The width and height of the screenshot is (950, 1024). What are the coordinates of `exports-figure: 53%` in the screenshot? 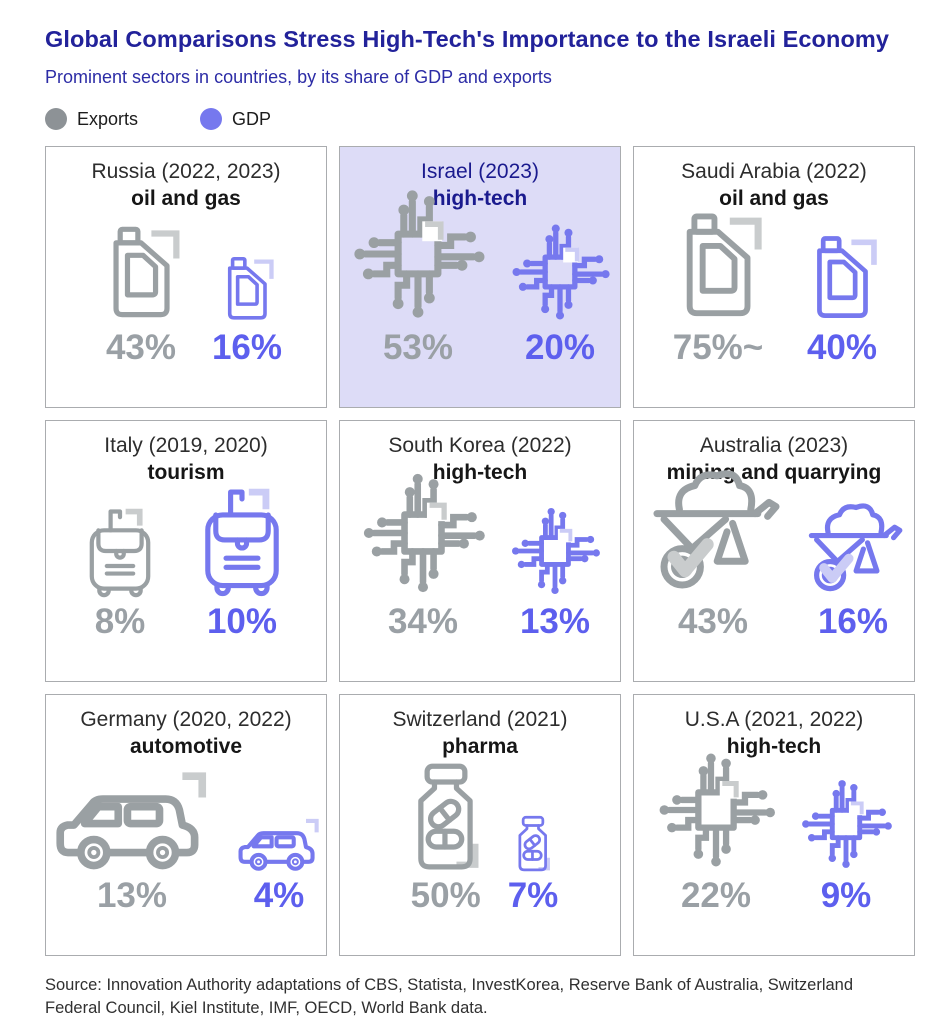 It's located at (418, 274).